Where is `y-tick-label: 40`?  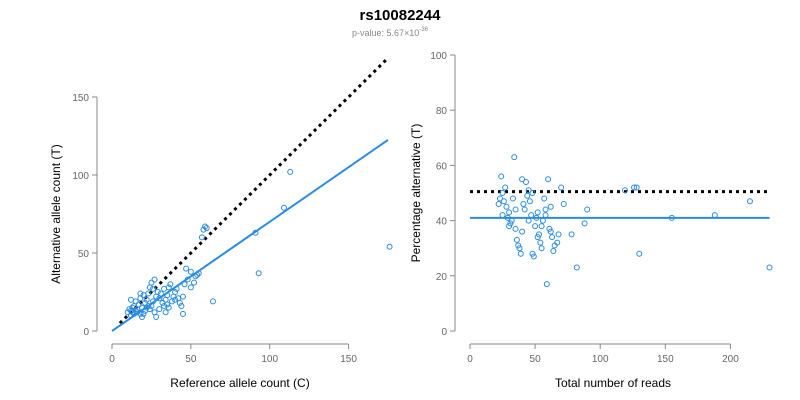
y-tick-label: 40 is located at coordinates (442, 222).